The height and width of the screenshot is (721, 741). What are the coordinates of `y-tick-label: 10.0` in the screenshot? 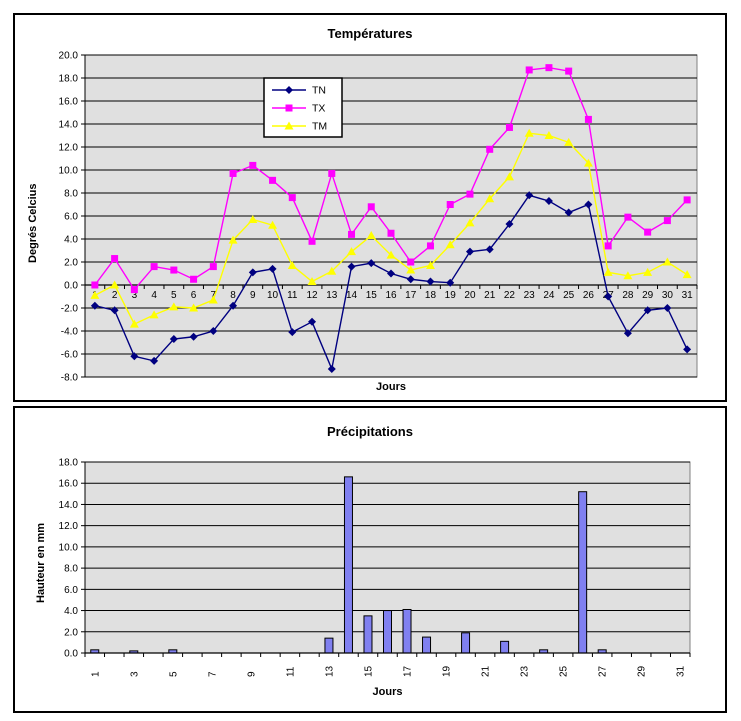 It's located at (69, 547).